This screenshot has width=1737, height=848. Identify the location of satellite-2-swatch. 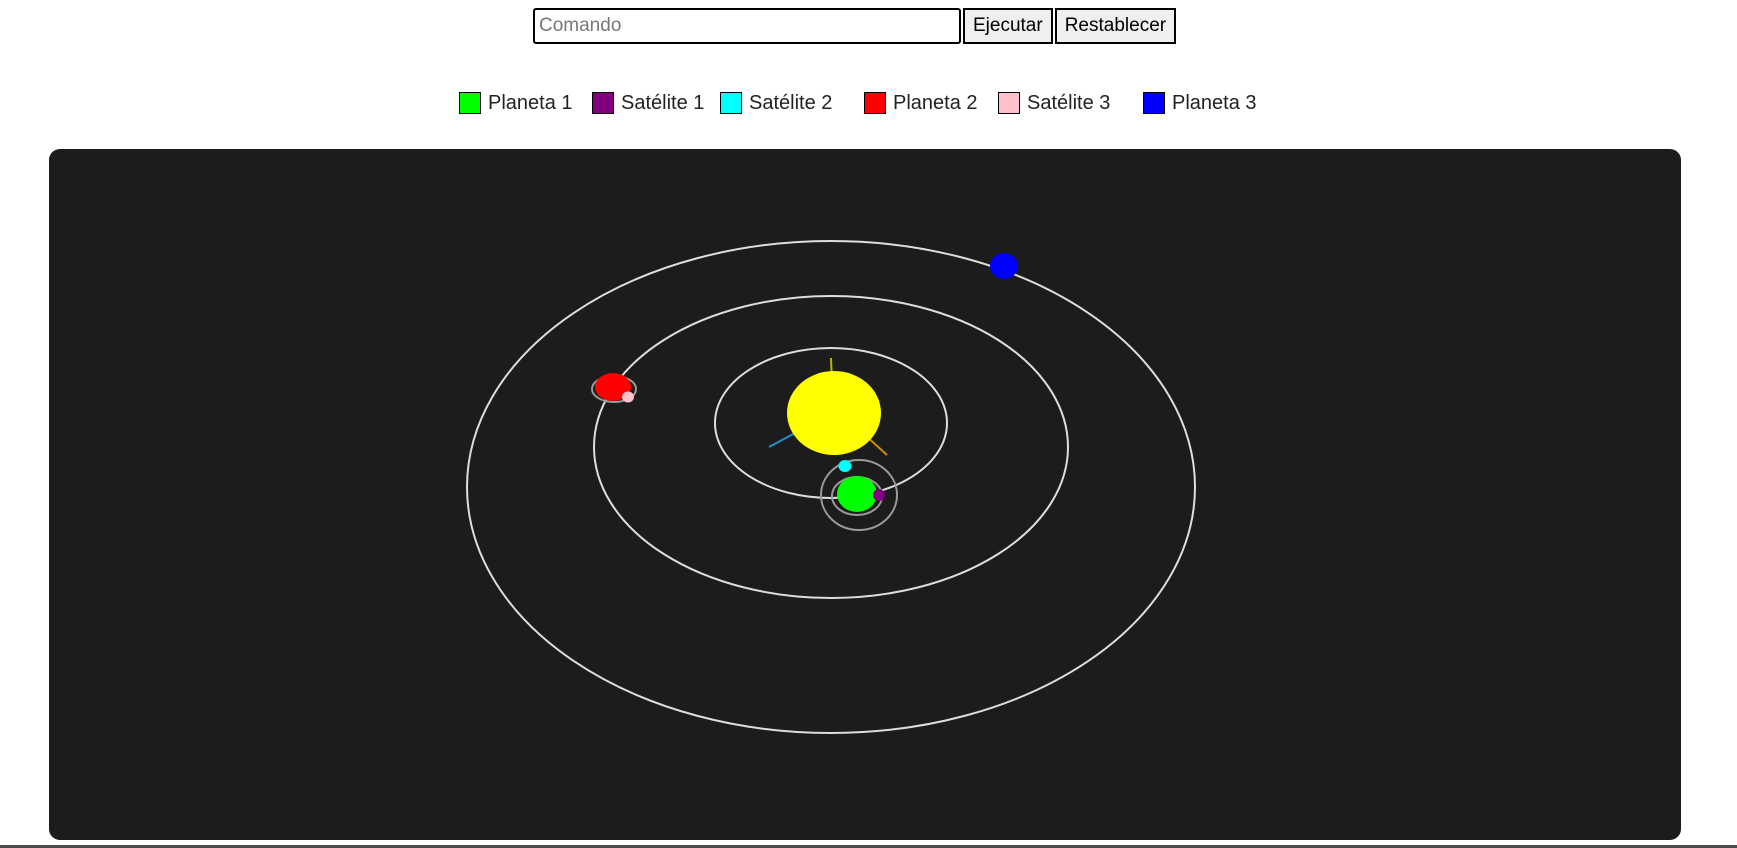
(731, 103).